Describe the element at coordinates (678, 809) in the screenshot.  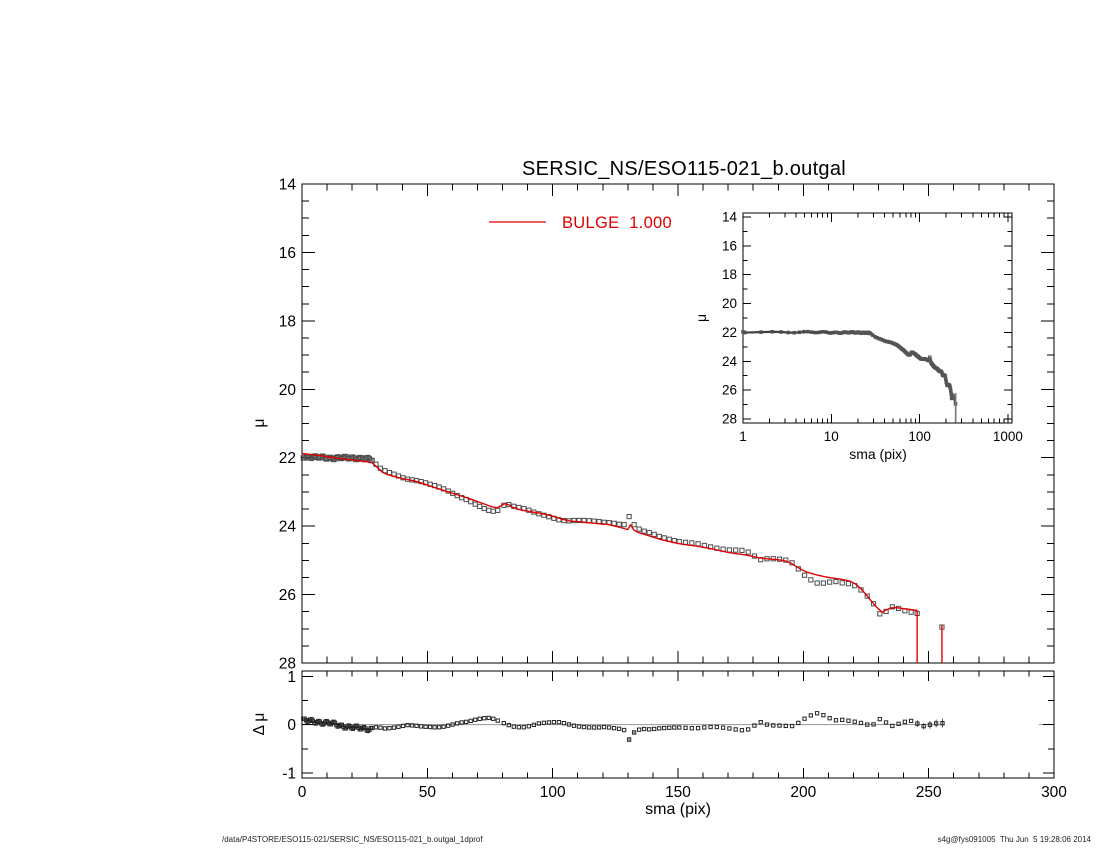
I see `x-axis-label: sma (pix)` at that location.